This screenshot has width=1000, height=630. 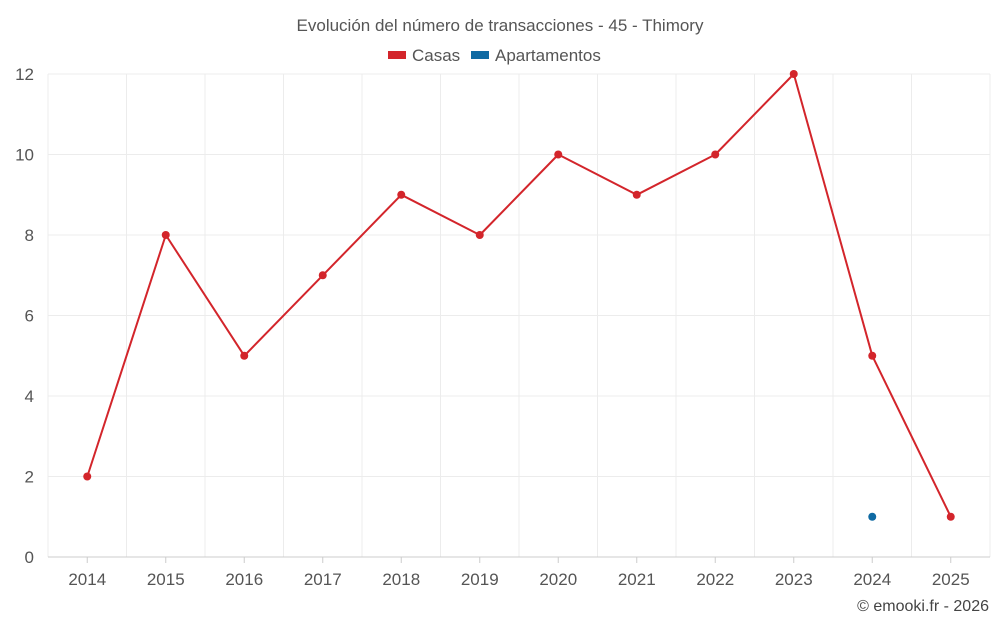 I want to click on y-tick-label: 0, so click(x=29, y=557).